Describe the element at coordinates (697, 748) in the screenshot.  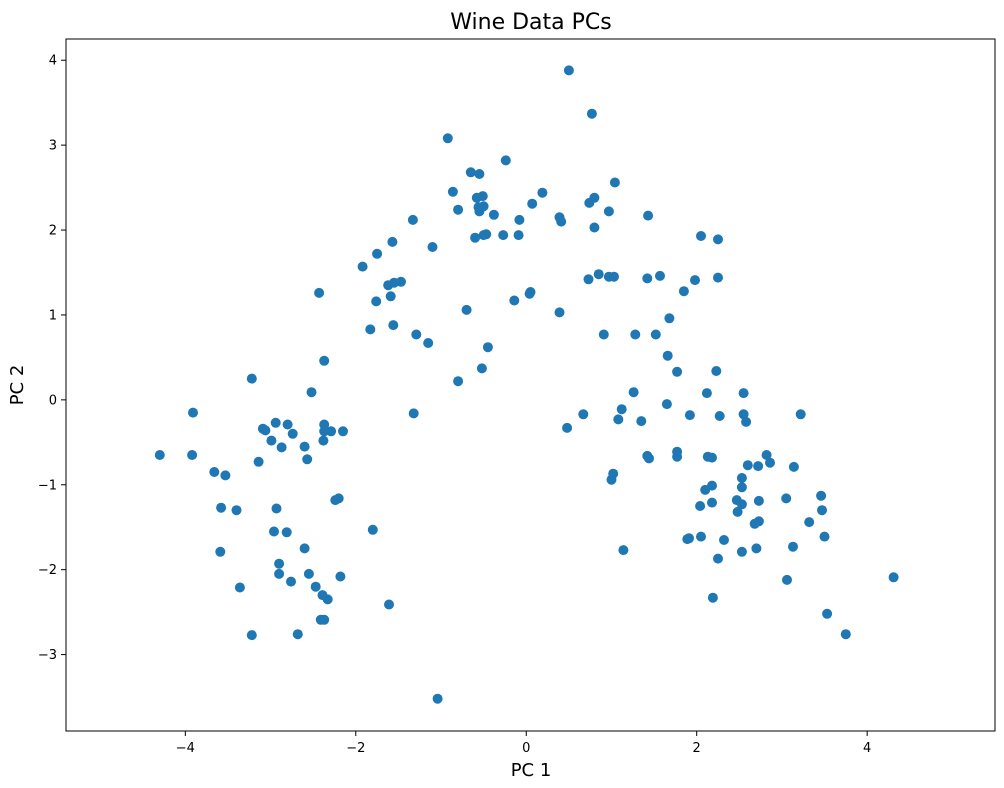
I see `x-tick-label: 2` at that location.